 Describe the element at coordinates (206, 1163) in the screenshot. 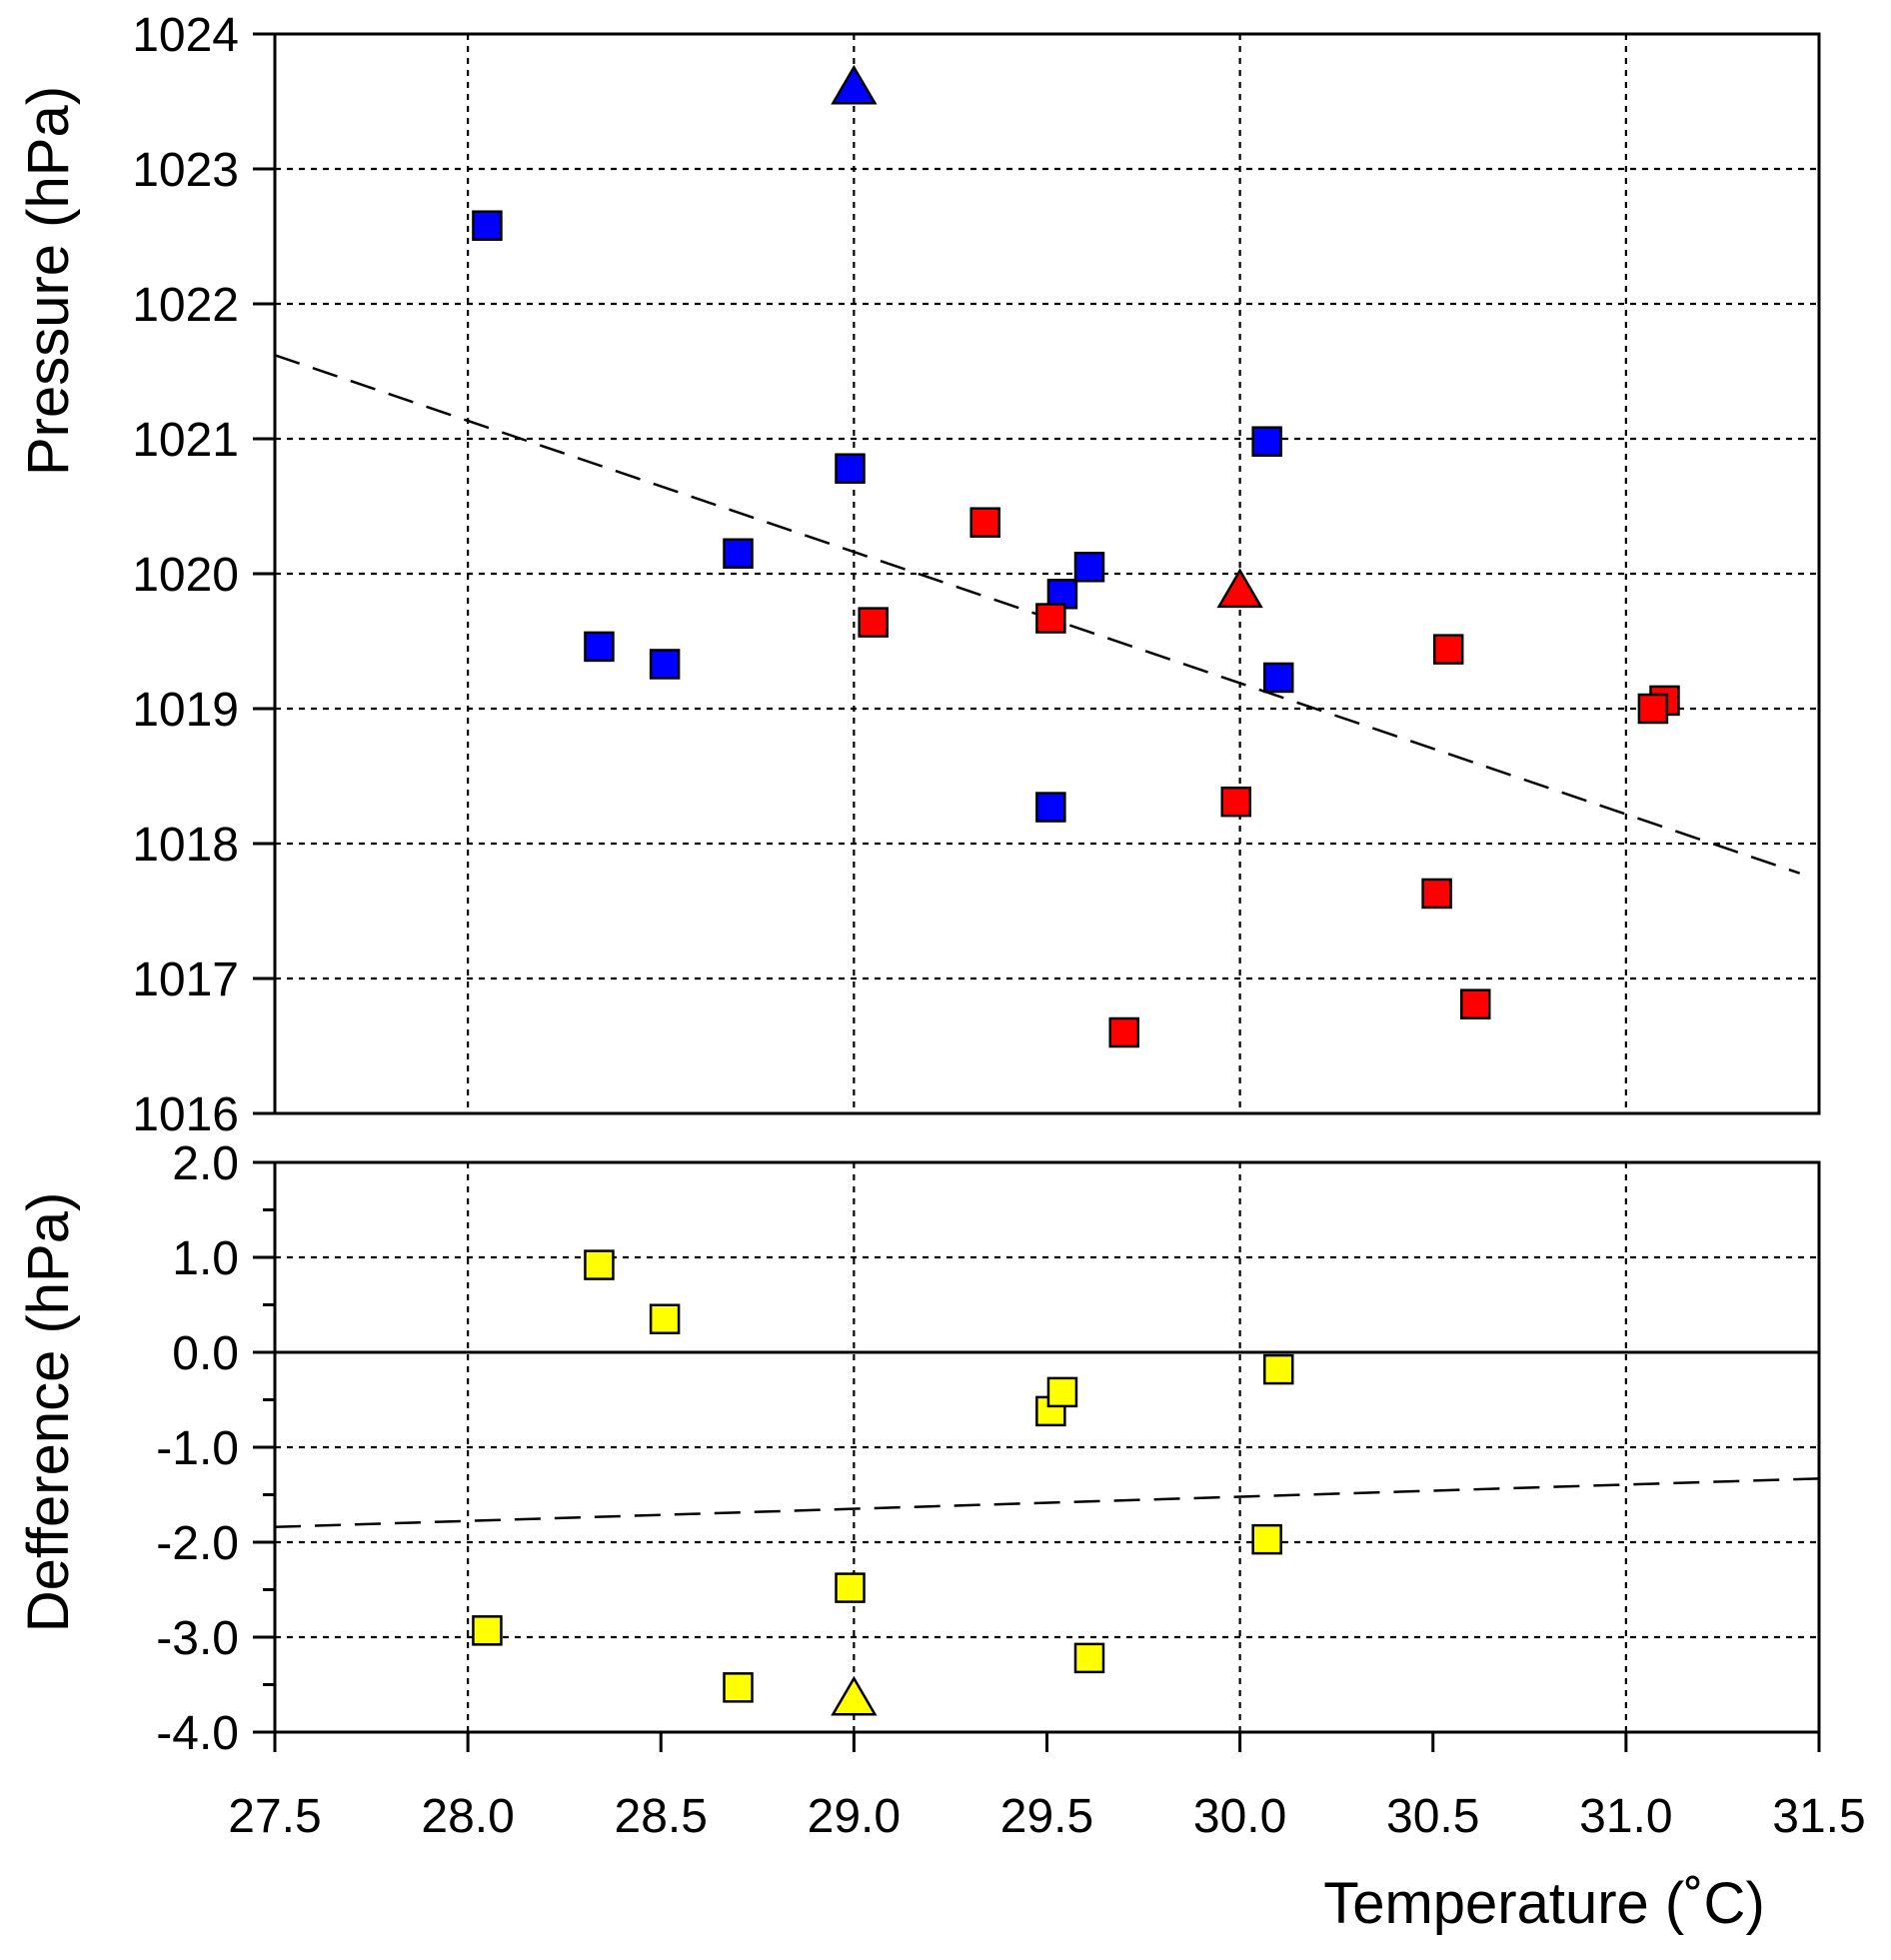

I see `y-tick-label: 2.0` at that location.